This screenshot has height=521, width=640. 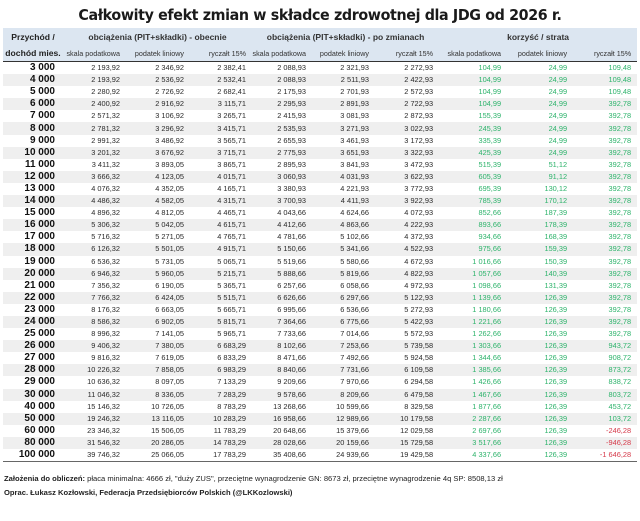 What do you see at coordinates (558, 104) in the screenshot?
I see `gain-loss-cell: 24,99` at bounding box center [558, 104].